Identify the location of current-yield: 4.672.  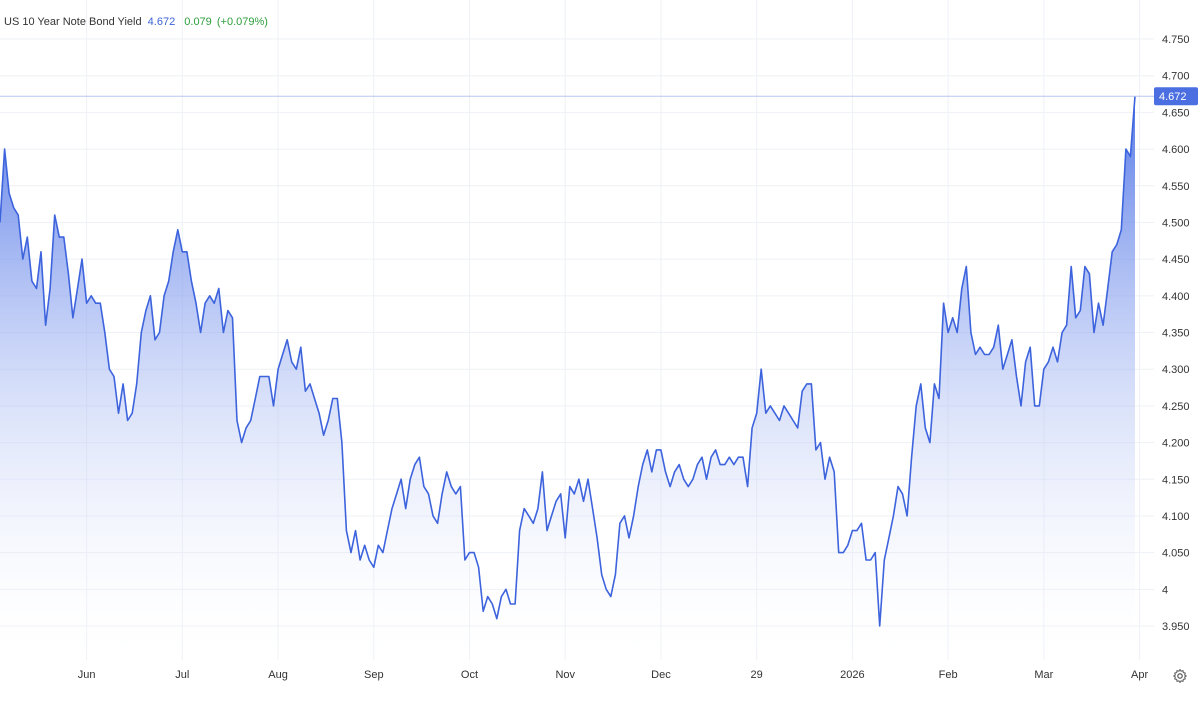
(161, 22).